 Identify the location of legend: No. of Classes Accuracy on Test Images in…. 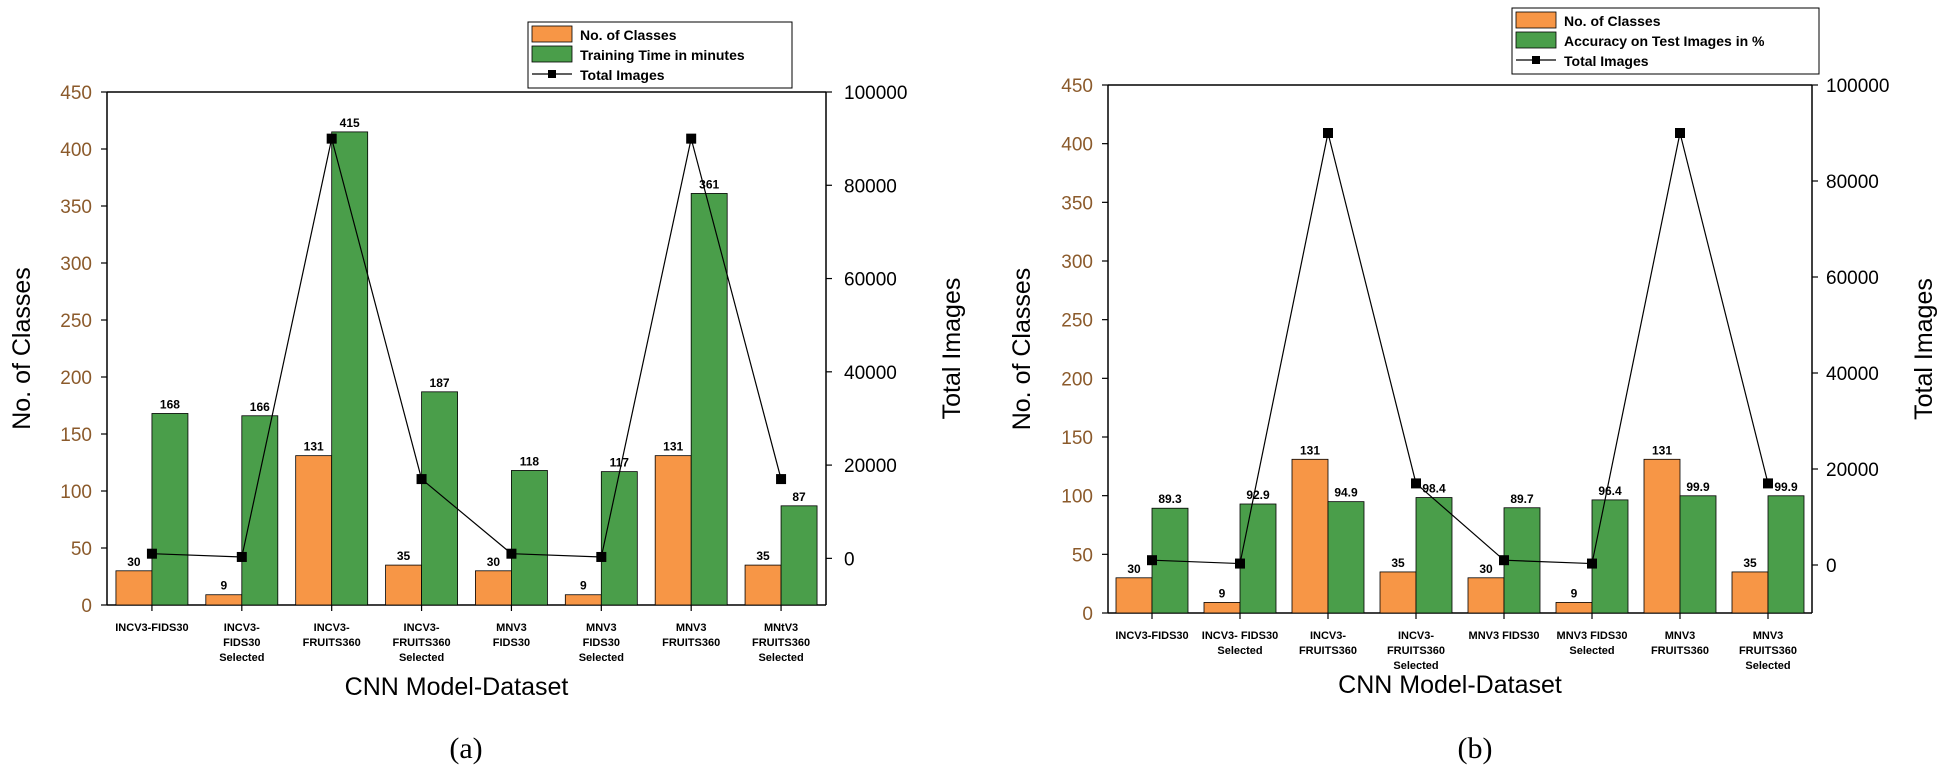
(1665, 41).